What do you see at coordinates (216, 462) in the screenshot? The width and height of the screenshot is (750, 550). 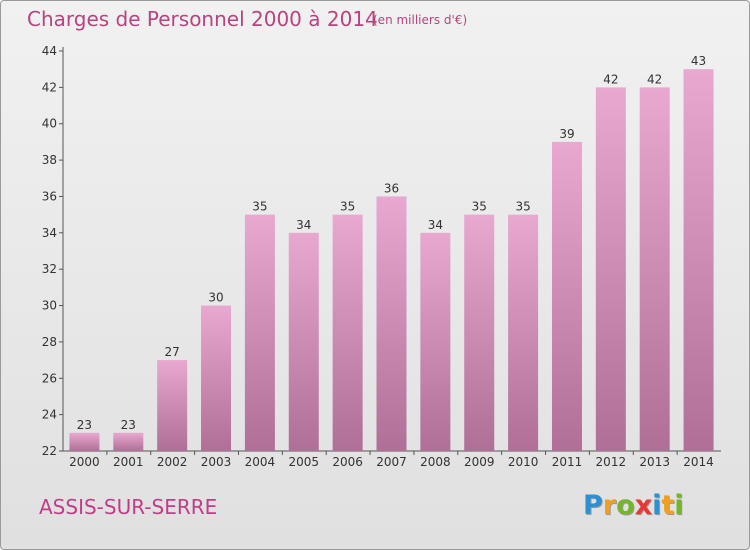 I see `x-tick-label: 2003` at bounding box center [216, 462].